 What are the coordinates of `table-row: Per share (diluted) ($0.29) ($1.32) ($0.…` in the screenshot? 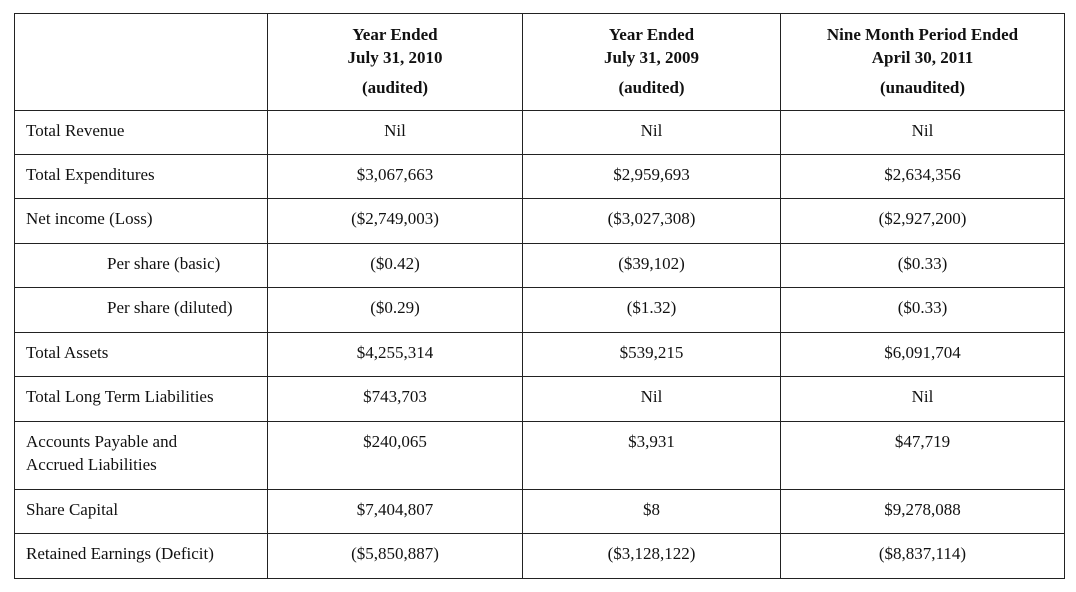 It's located at (539, 310).